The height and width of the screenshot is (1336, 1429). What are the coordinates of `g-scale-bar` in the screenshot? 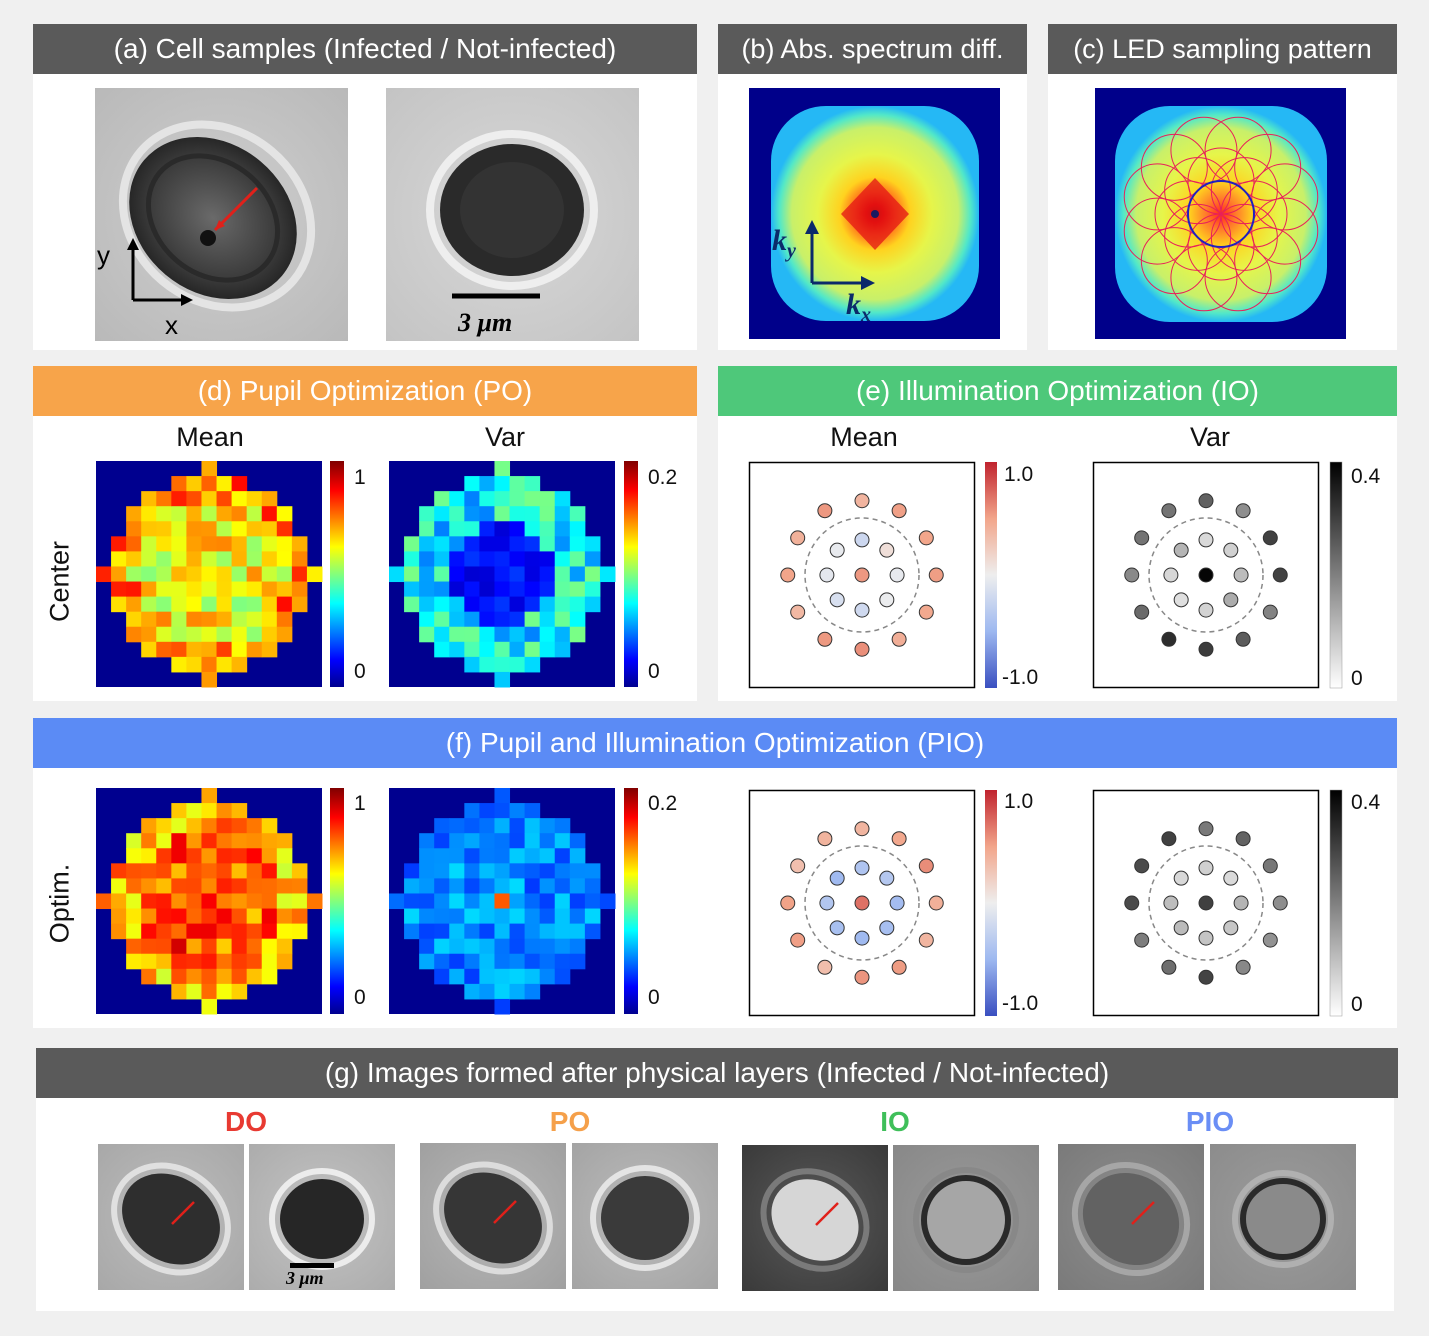 It's located at (312, 1265).